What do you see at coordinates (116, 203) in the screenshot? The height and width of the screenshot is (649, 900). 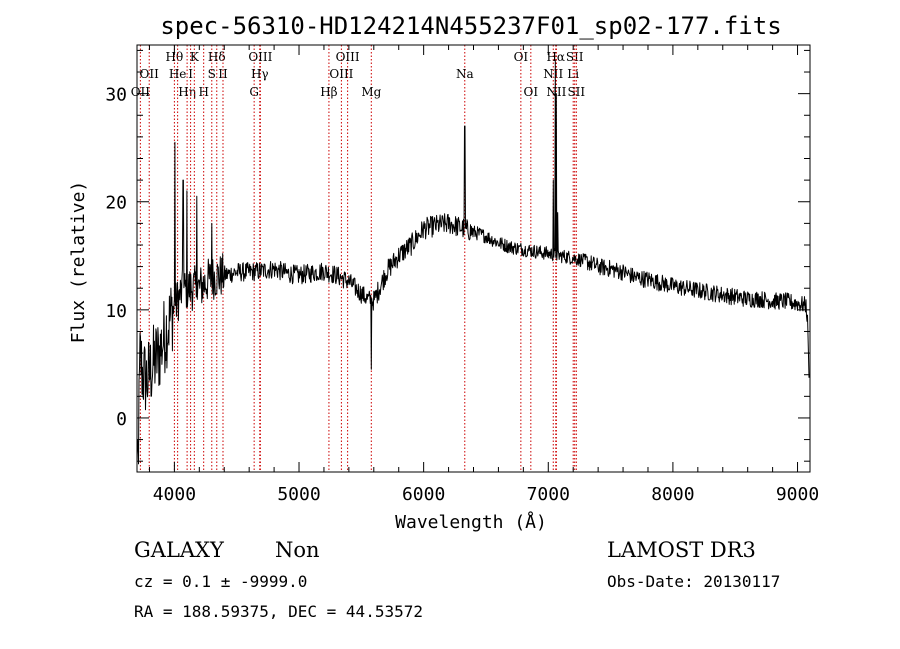 I see `y-tick-label-20: 20` at bounding box center [116, 203].